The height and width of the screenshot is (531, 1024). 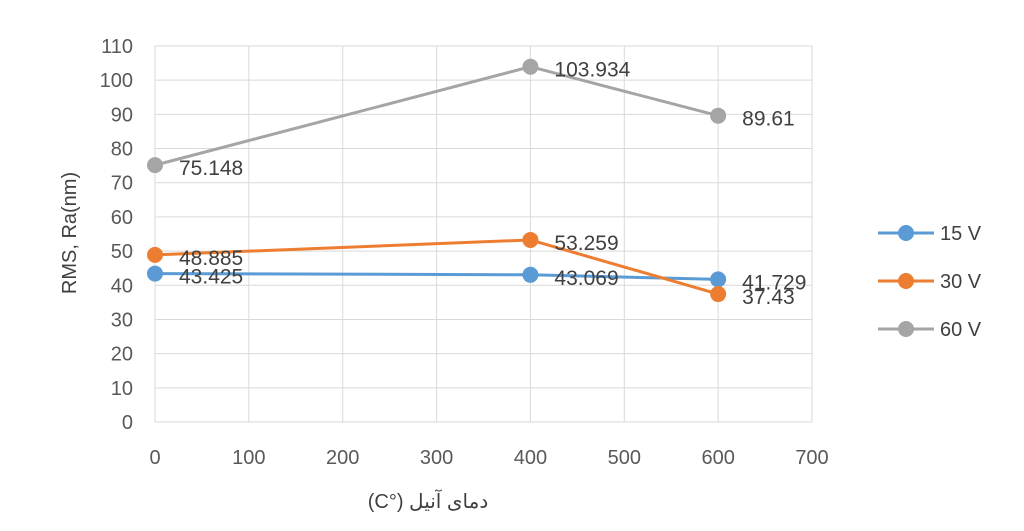 I want to click on data-label: 43.425, so click(x=211, y=277).